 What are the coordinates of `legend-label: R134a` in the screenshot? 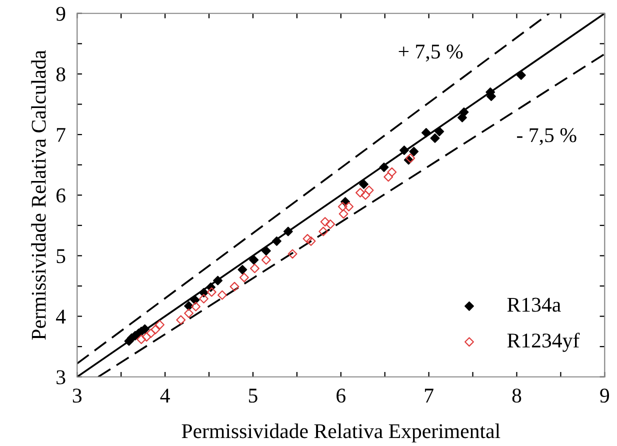 It's located at (534, 305).